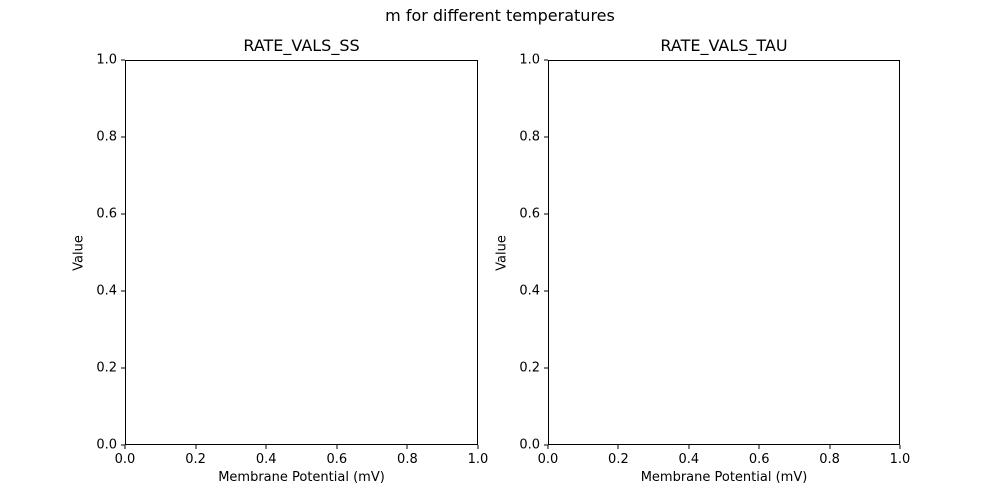  I want to click on axes-title: RATE_VALS_SS, so click(301, 45).